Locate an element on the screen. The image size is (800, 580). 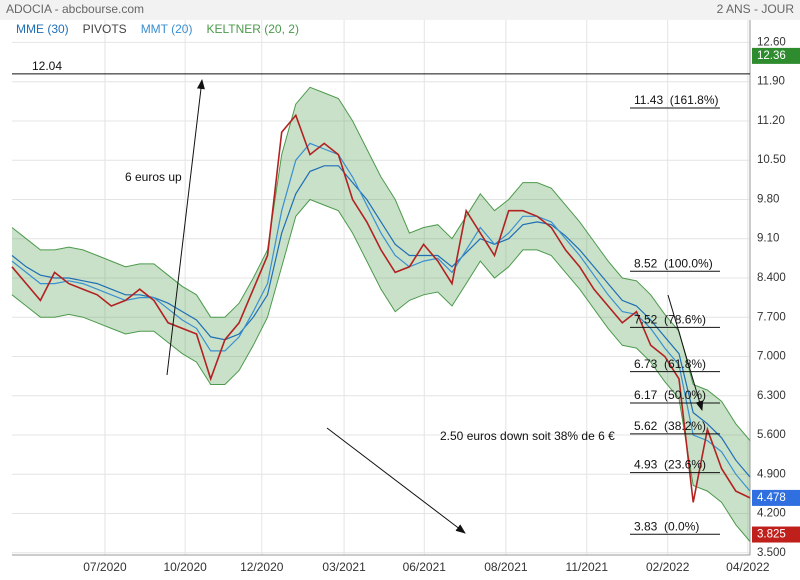
x-tick-label: 12/2020 is located at coordinates (262, 567).